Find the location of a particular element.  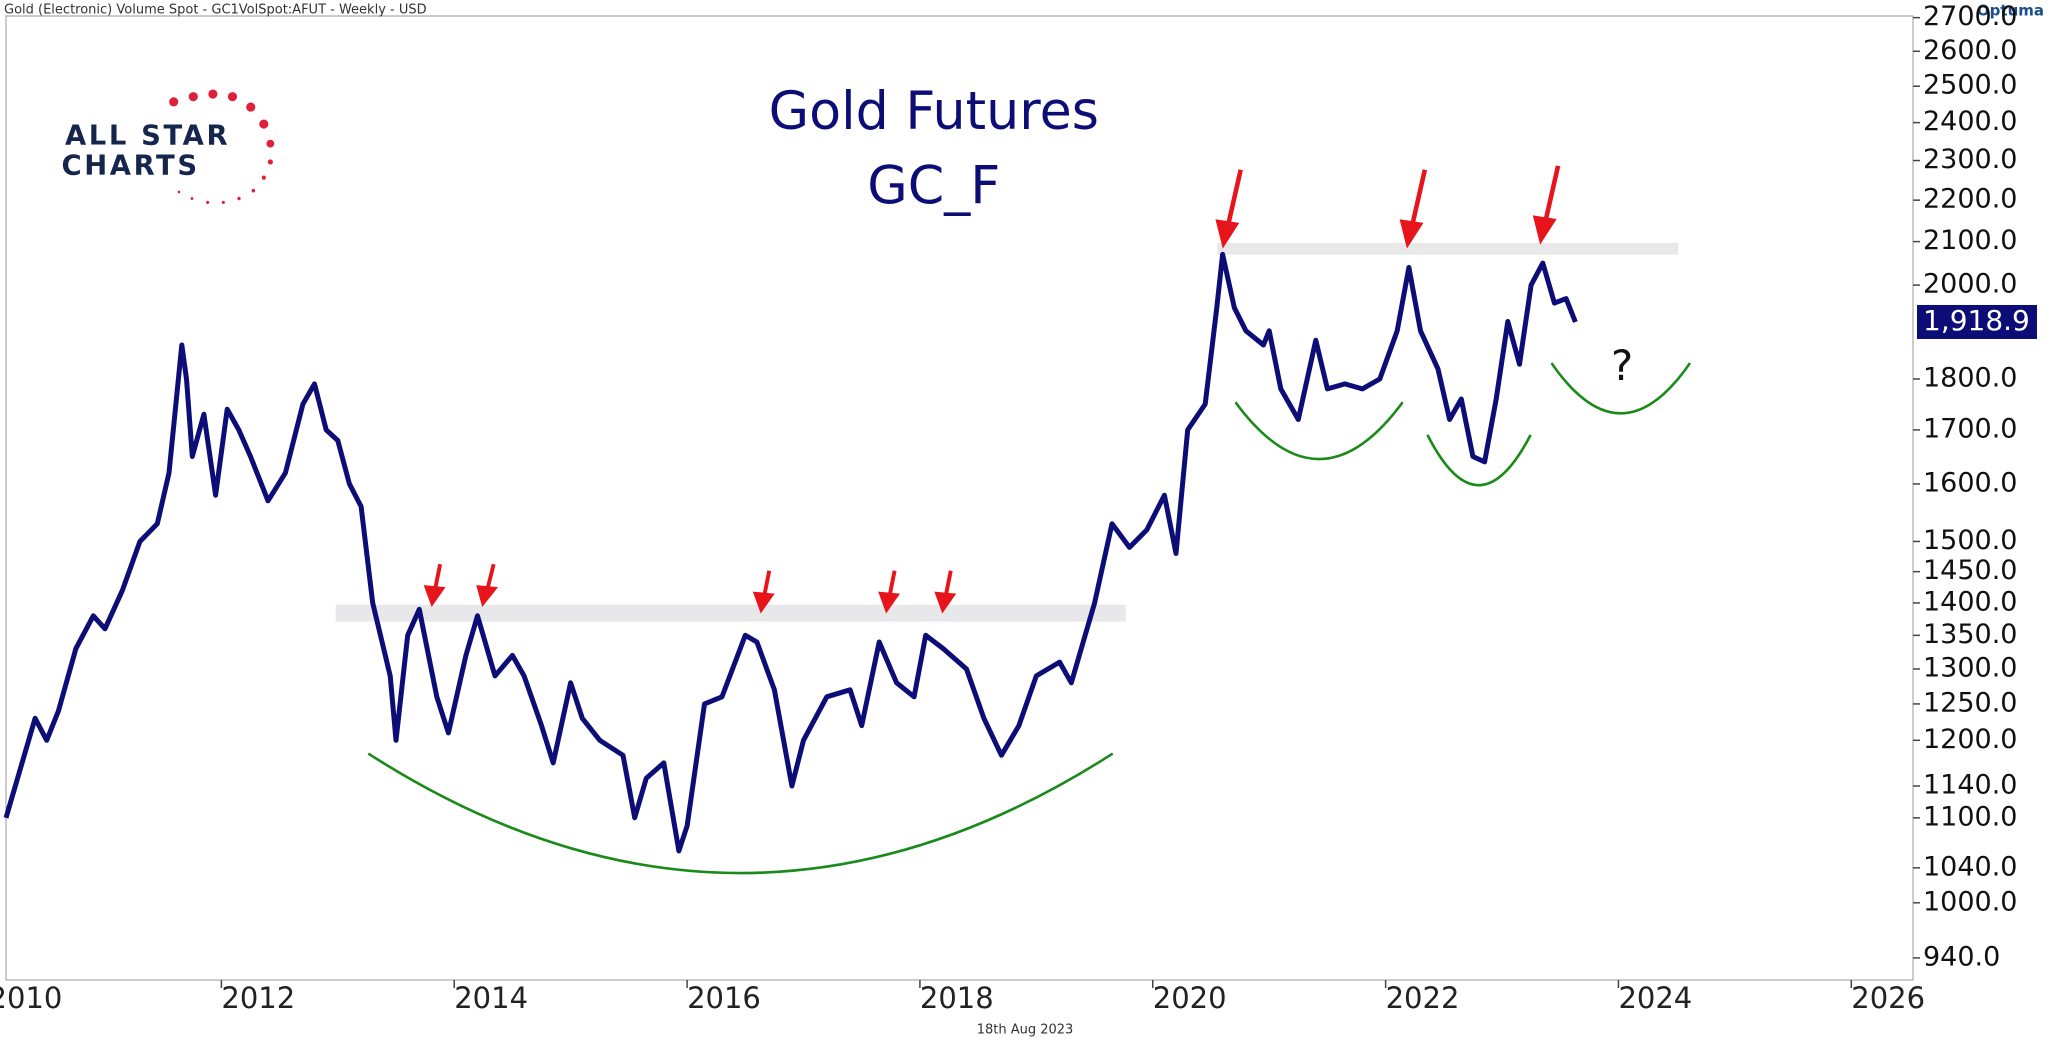

y-tick-label: 1450.0 is located at coordinates (1970, 570).